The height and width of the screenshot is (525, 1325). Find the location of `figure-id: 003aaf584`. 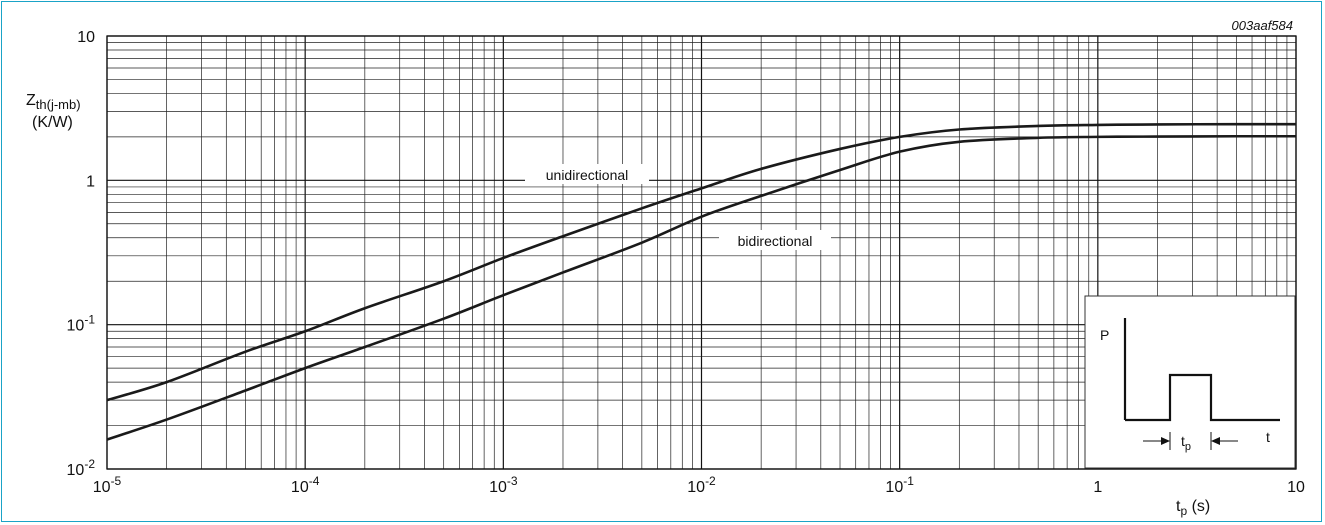

figure-id: 003aaf584 is located at coordinates (1262, 25).